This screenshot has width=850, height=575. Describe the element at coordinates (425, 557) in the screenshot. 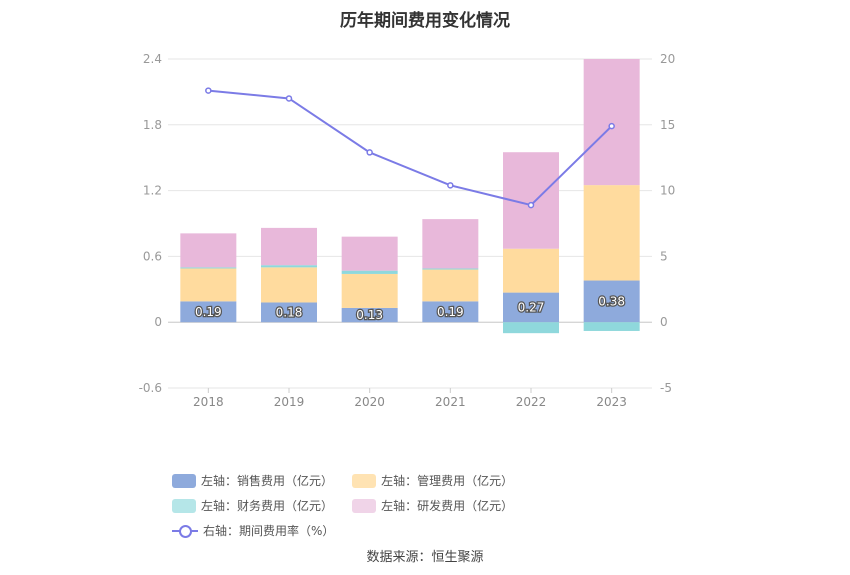

I see `data-source: 数据来源：恒生聚源` at that location.